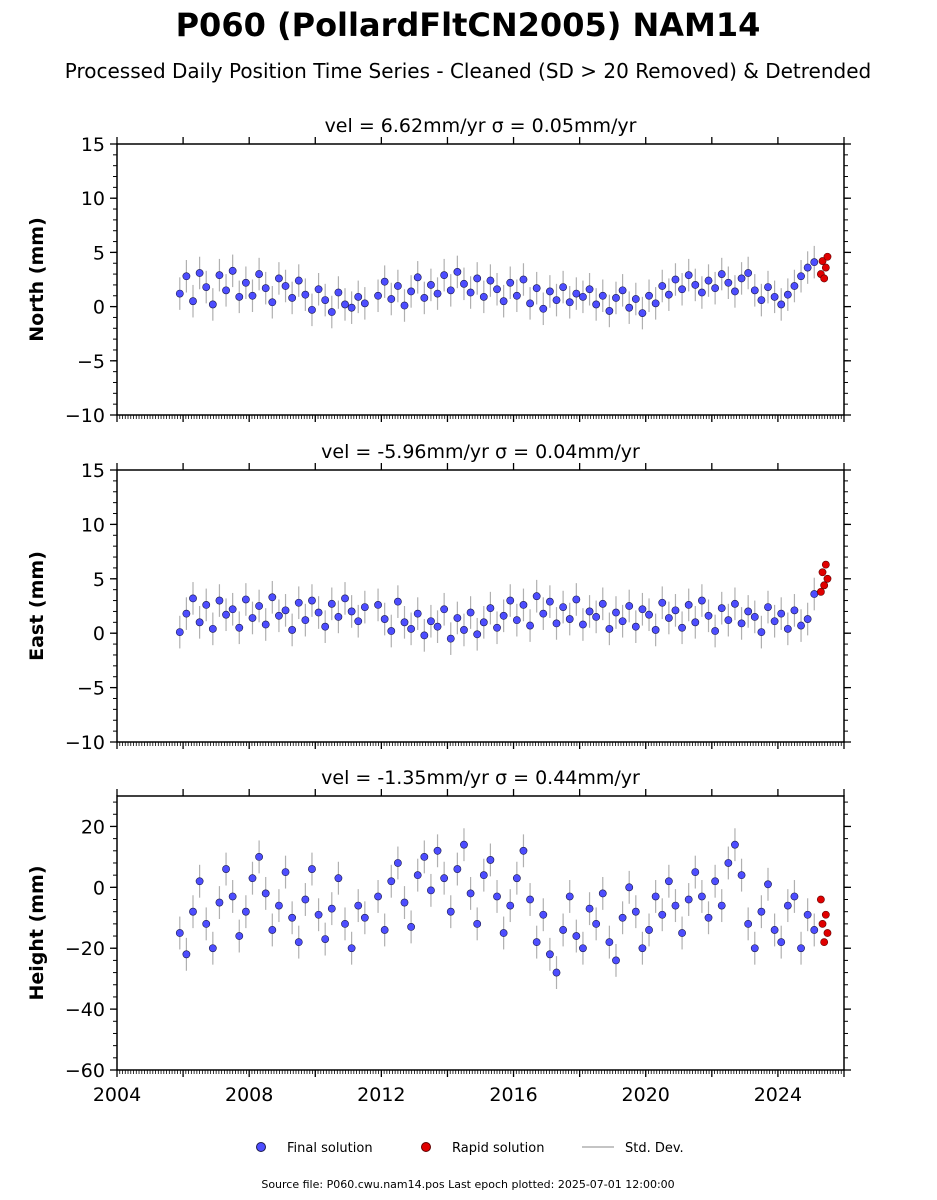 This screenshot has width=937, height=1200. I want to click on height-x-tick-label: 2008, so click(249, 1095).